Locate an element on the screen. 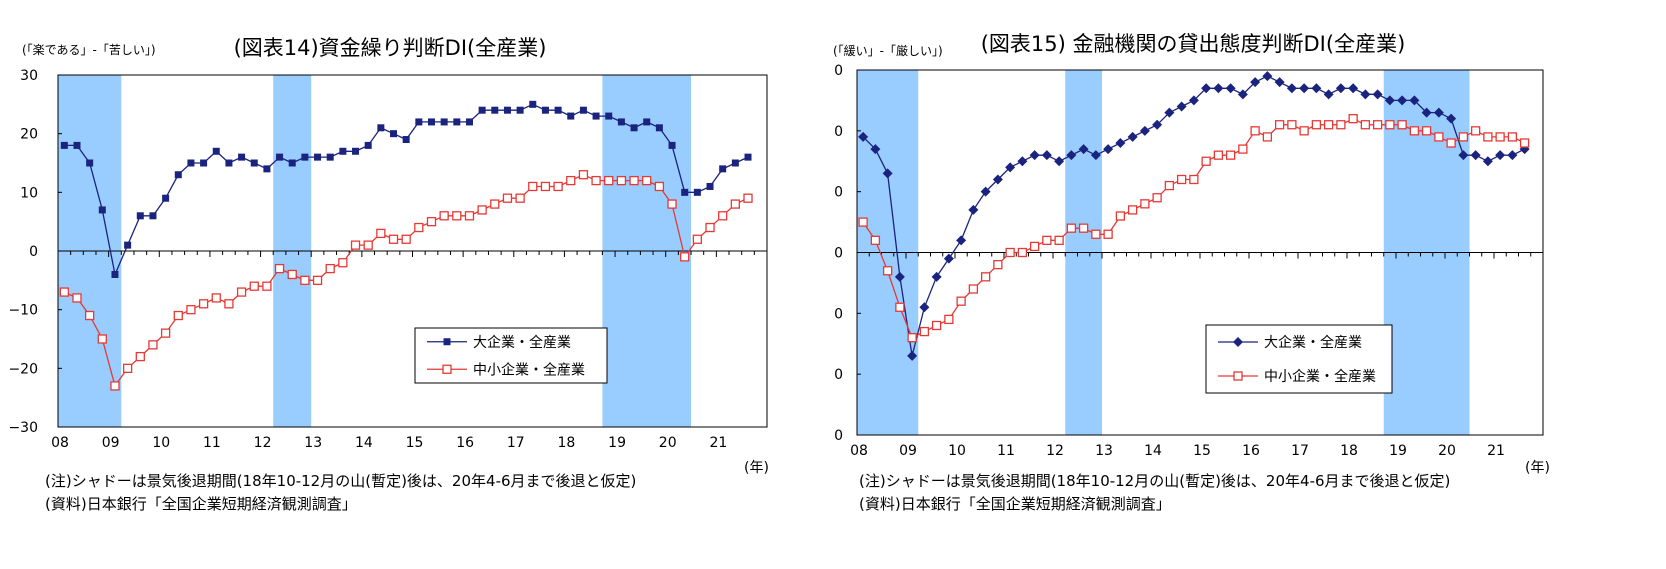  source-note: (資料)日本銀行「全国企業短期経済観測調査」 is located at coordinates (1015, 504).